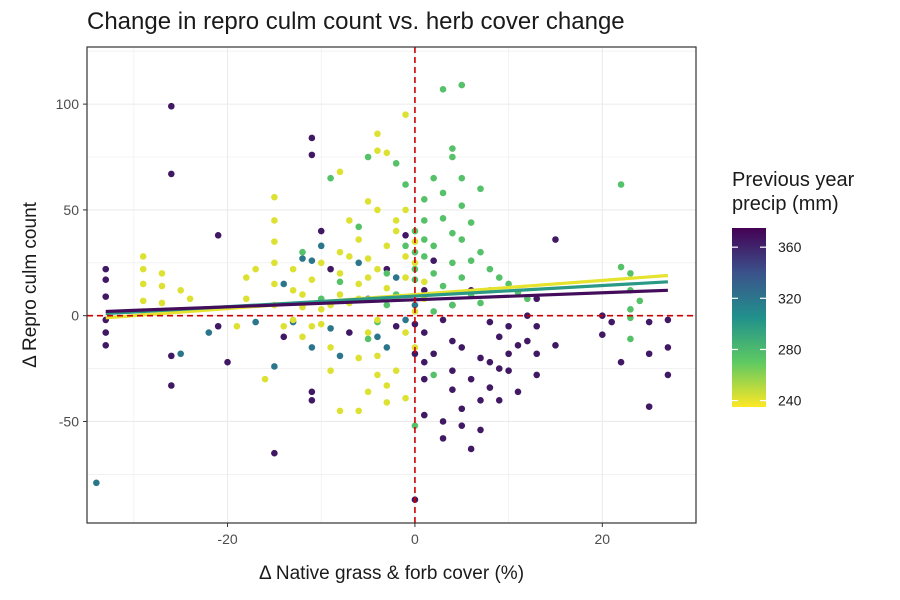 The height and width of the screenshot is (600, 900). What do you see at coordinates (790, 247) in the screenshot?
I see `colorbar-tick-label: 360` at bounding box center [790, 247].